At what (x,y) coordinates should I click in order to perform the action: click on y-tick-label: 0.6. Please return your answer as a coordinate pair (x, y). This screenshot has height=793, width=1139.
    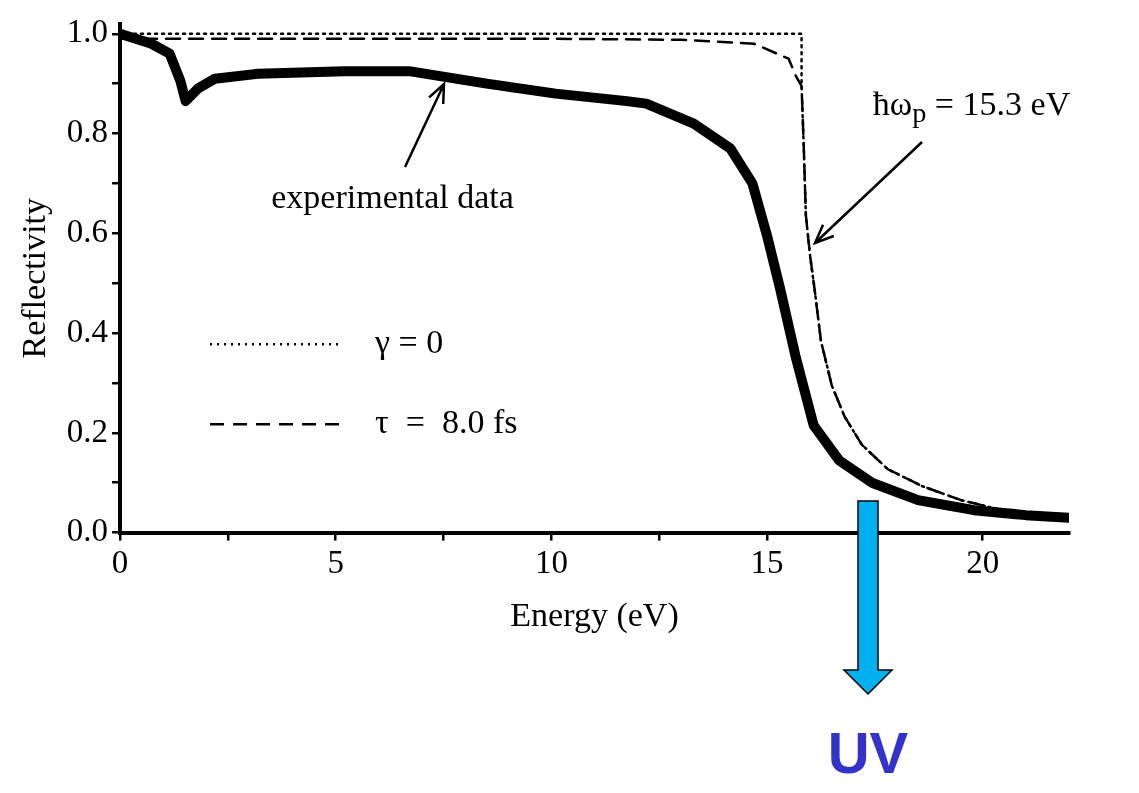
    Looking at the image, I should click on (87, 230).